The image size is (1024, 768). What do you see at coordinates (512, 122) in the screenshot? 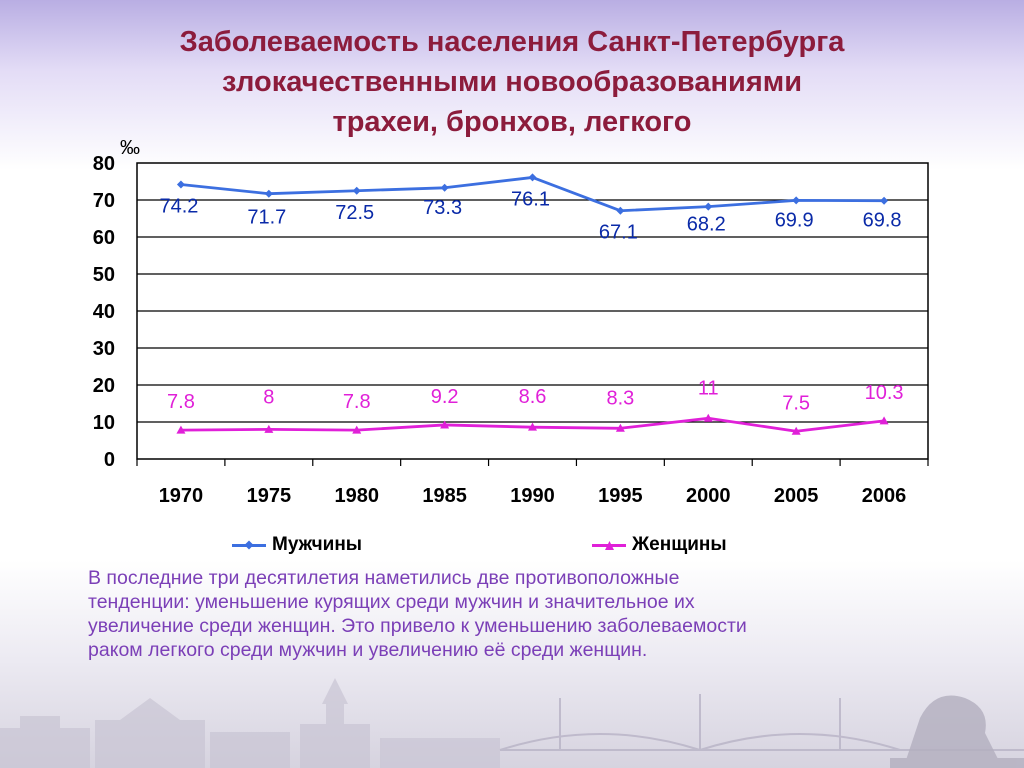
I see `title-line-3: трахеи, бронхов, легкого` at bounding box center [512, 122].